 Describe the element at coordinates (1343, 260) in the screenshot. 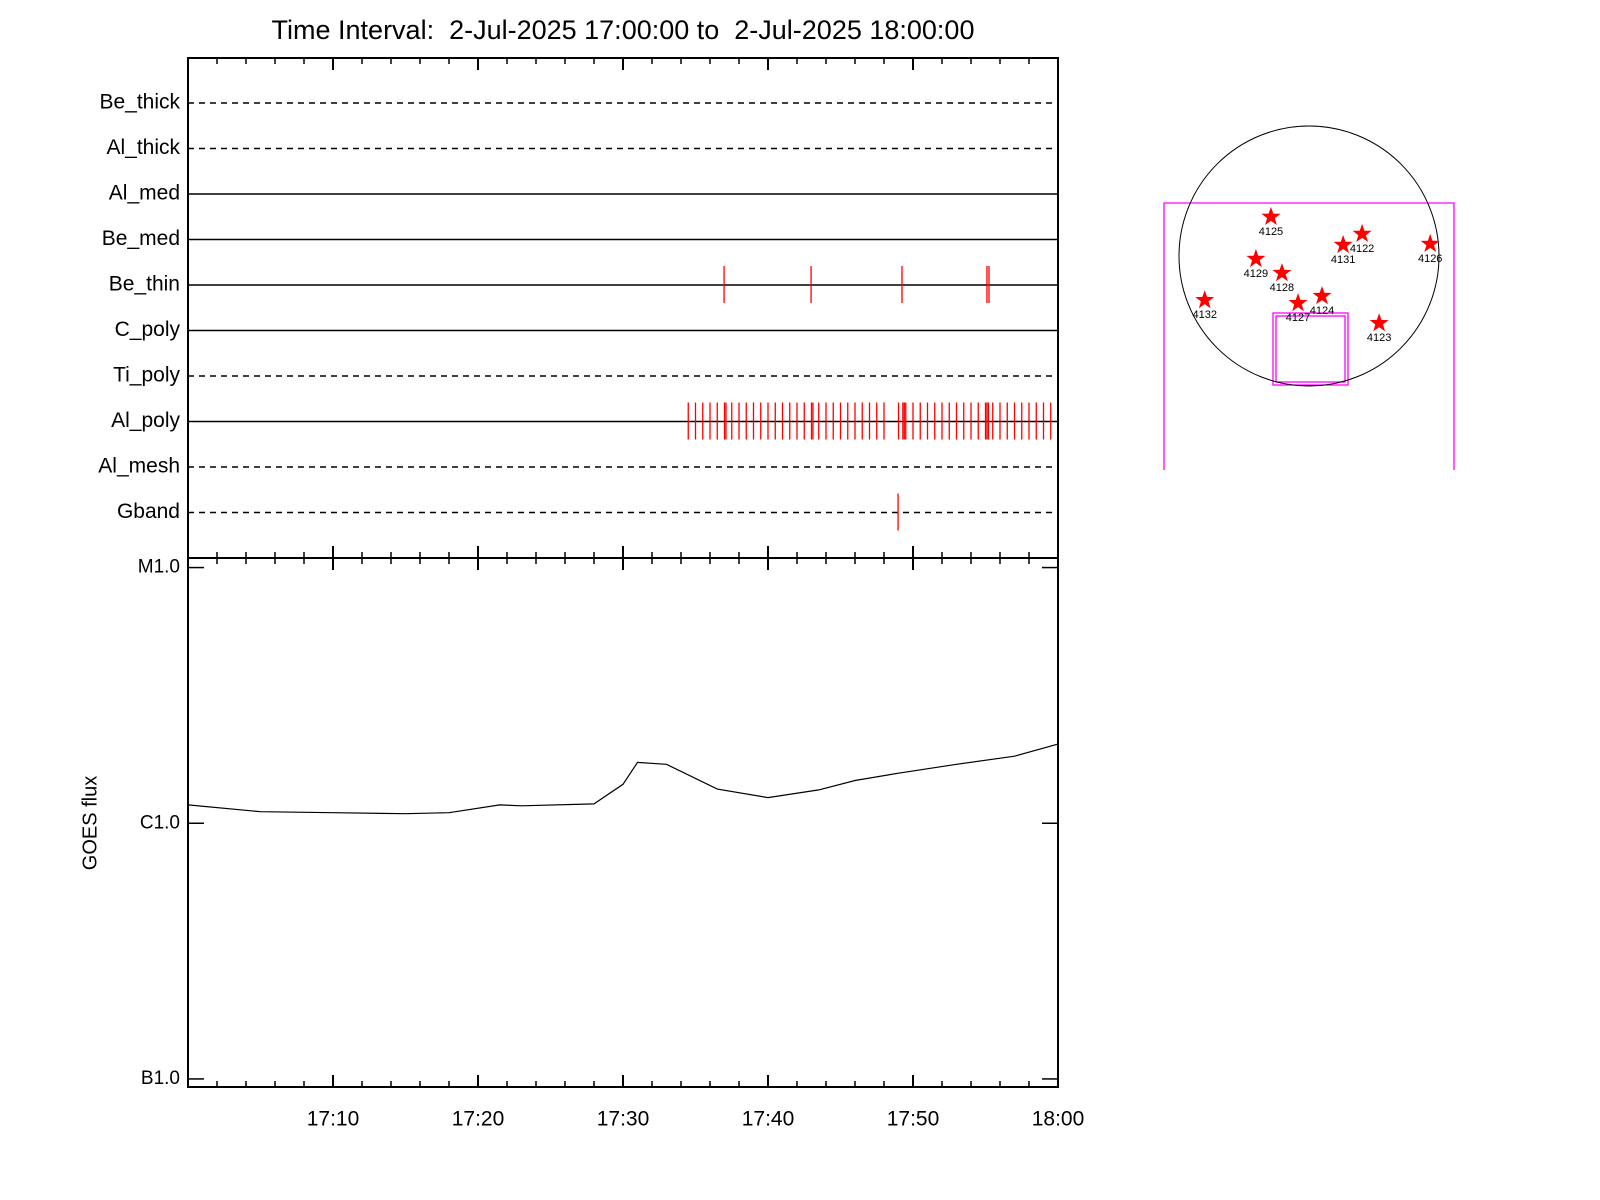

I see `region-label: 4131` at that location.